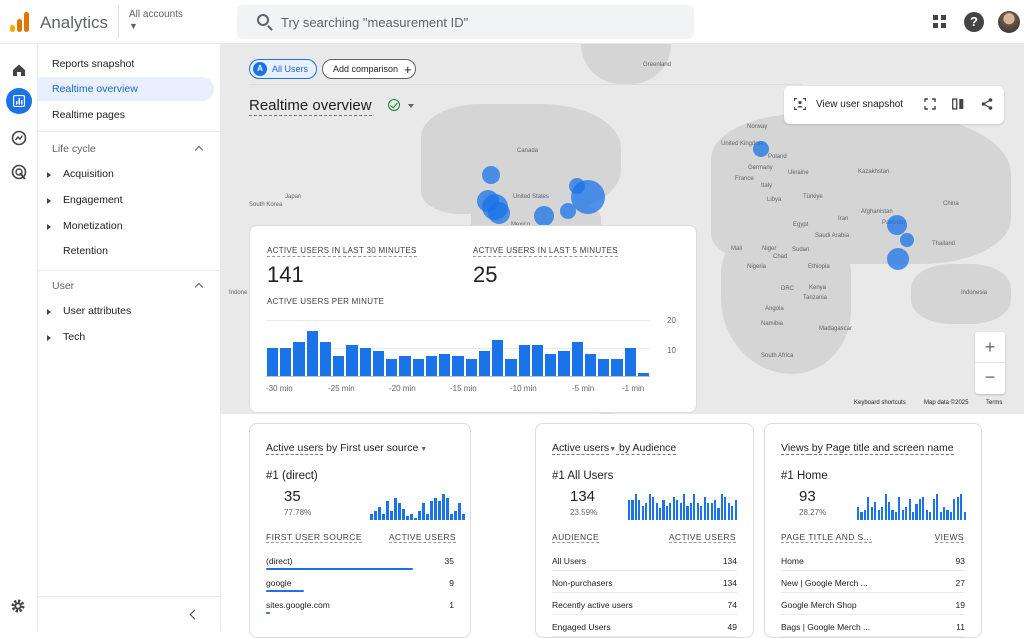 This screenshot has width=1024, height=638. What do you see at coordinates (644, 625) in the screenshot?
I see `table-row: Engaged Users 49` at bounding box center [644, 625].